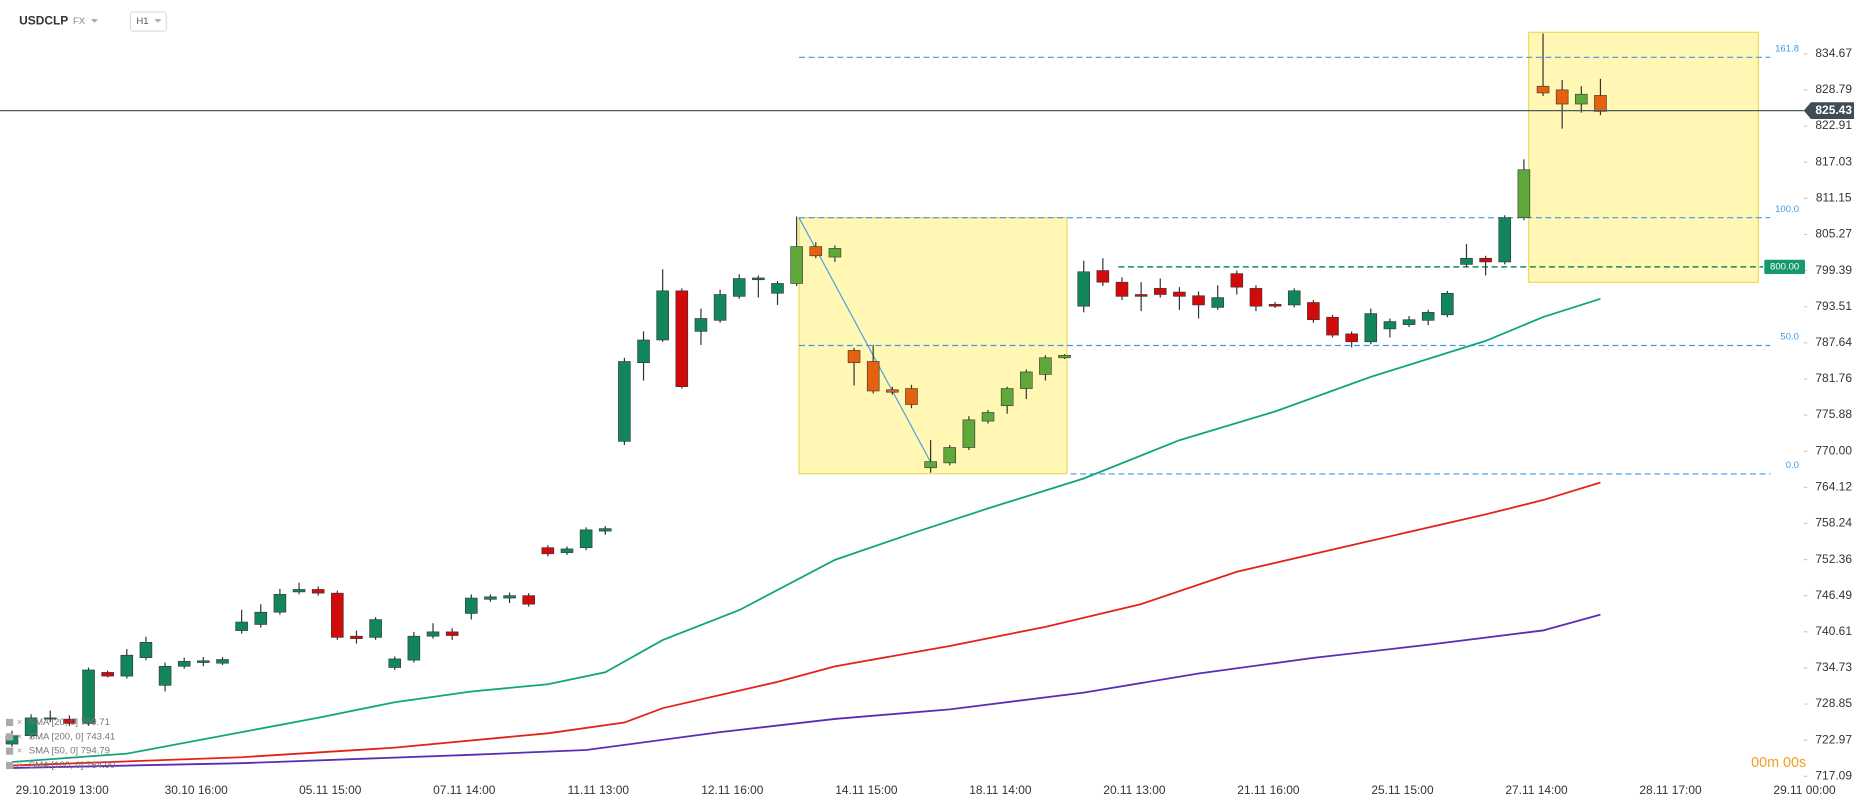 The height and width of the screenshot is (805, 1866). Describe the element at coordinates (79, 21) in the screenshot. I see `market: FX` at that location.